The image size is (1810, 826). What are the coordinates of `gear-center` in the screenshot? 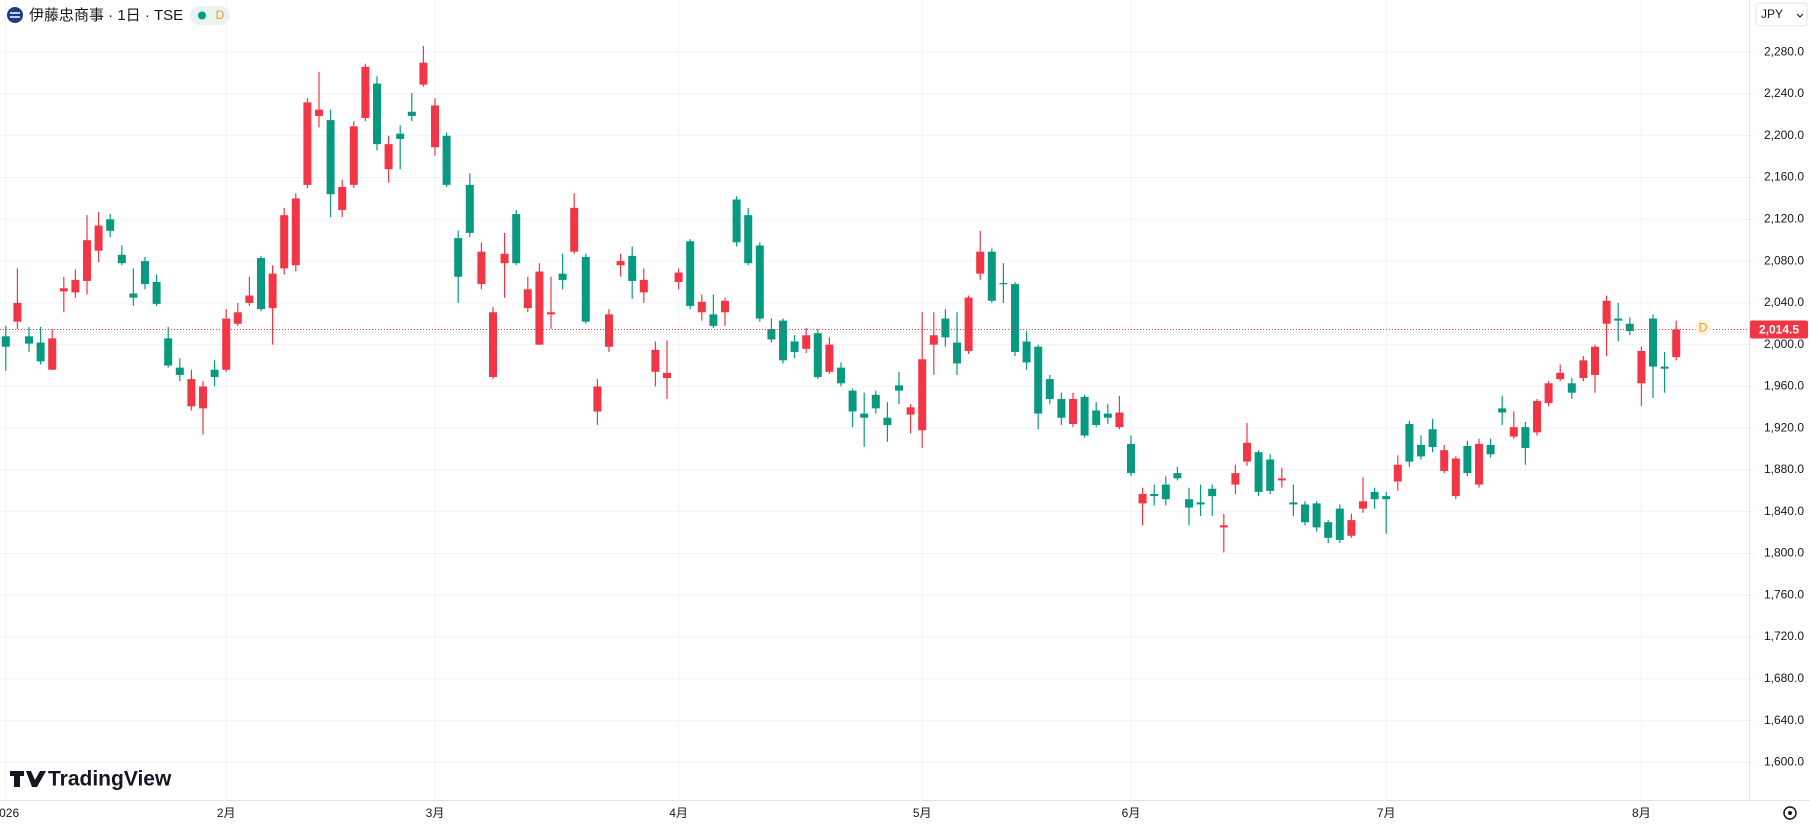 It's located at (1790, 813).